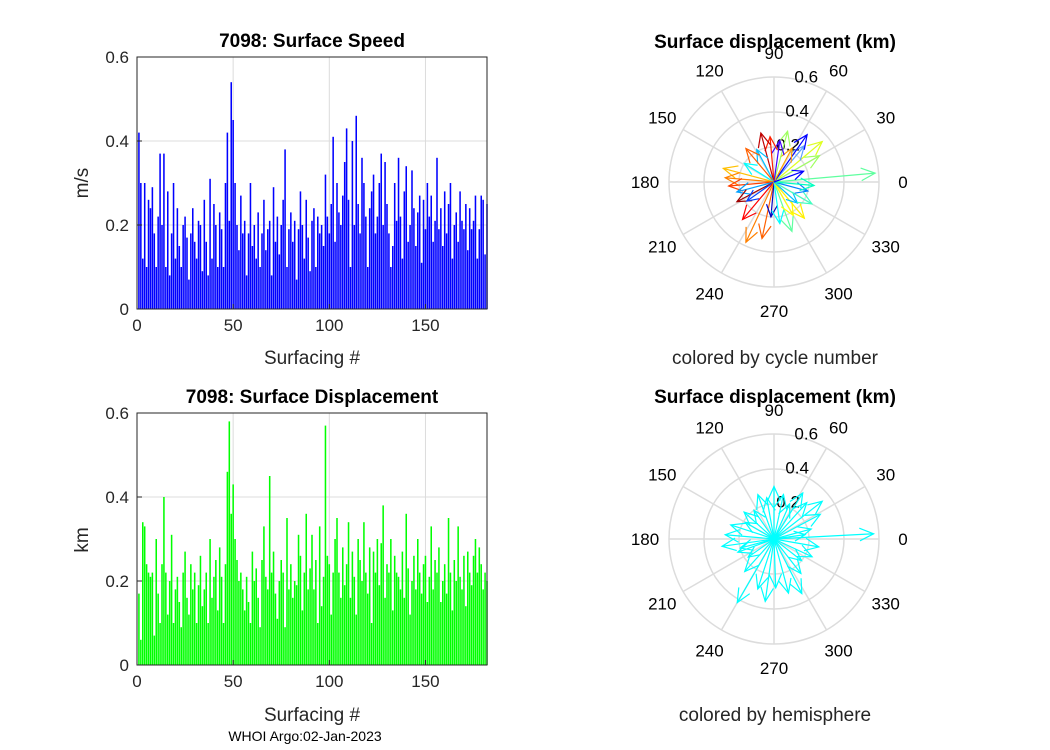  I want to click on y-tick-label: 0, so click(124, 309).